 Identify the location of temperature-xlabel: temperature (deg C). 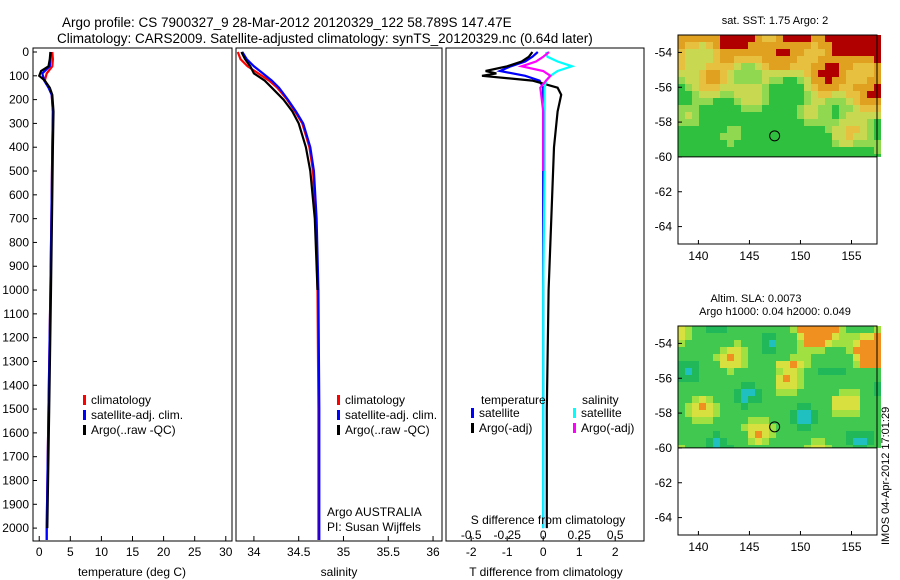
(132, 572).